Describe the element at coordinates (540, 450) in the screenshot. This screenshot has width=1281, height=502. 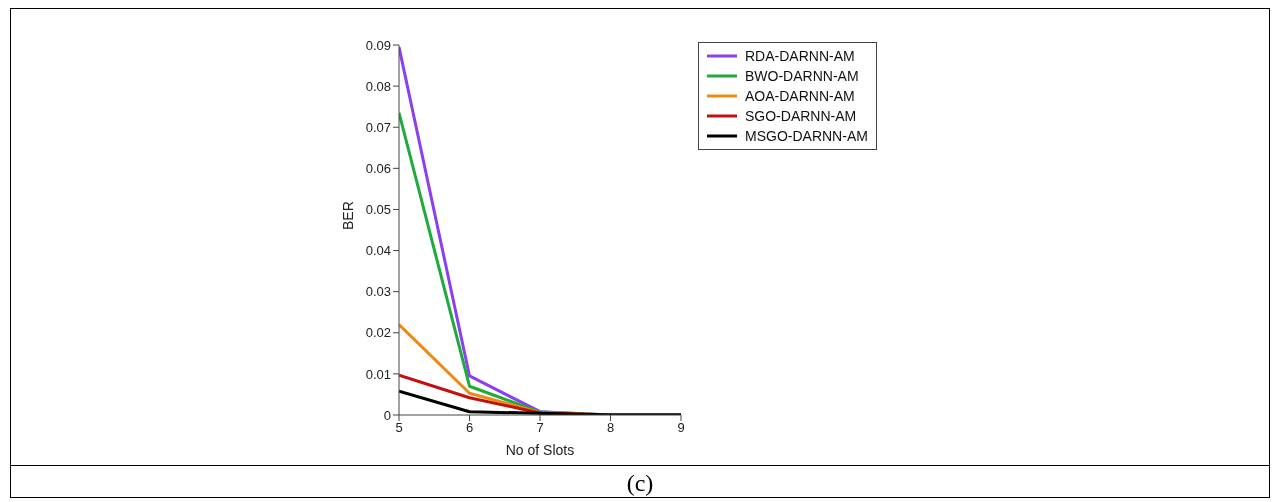
I see `x-axis-title: No of Slots` at that location.